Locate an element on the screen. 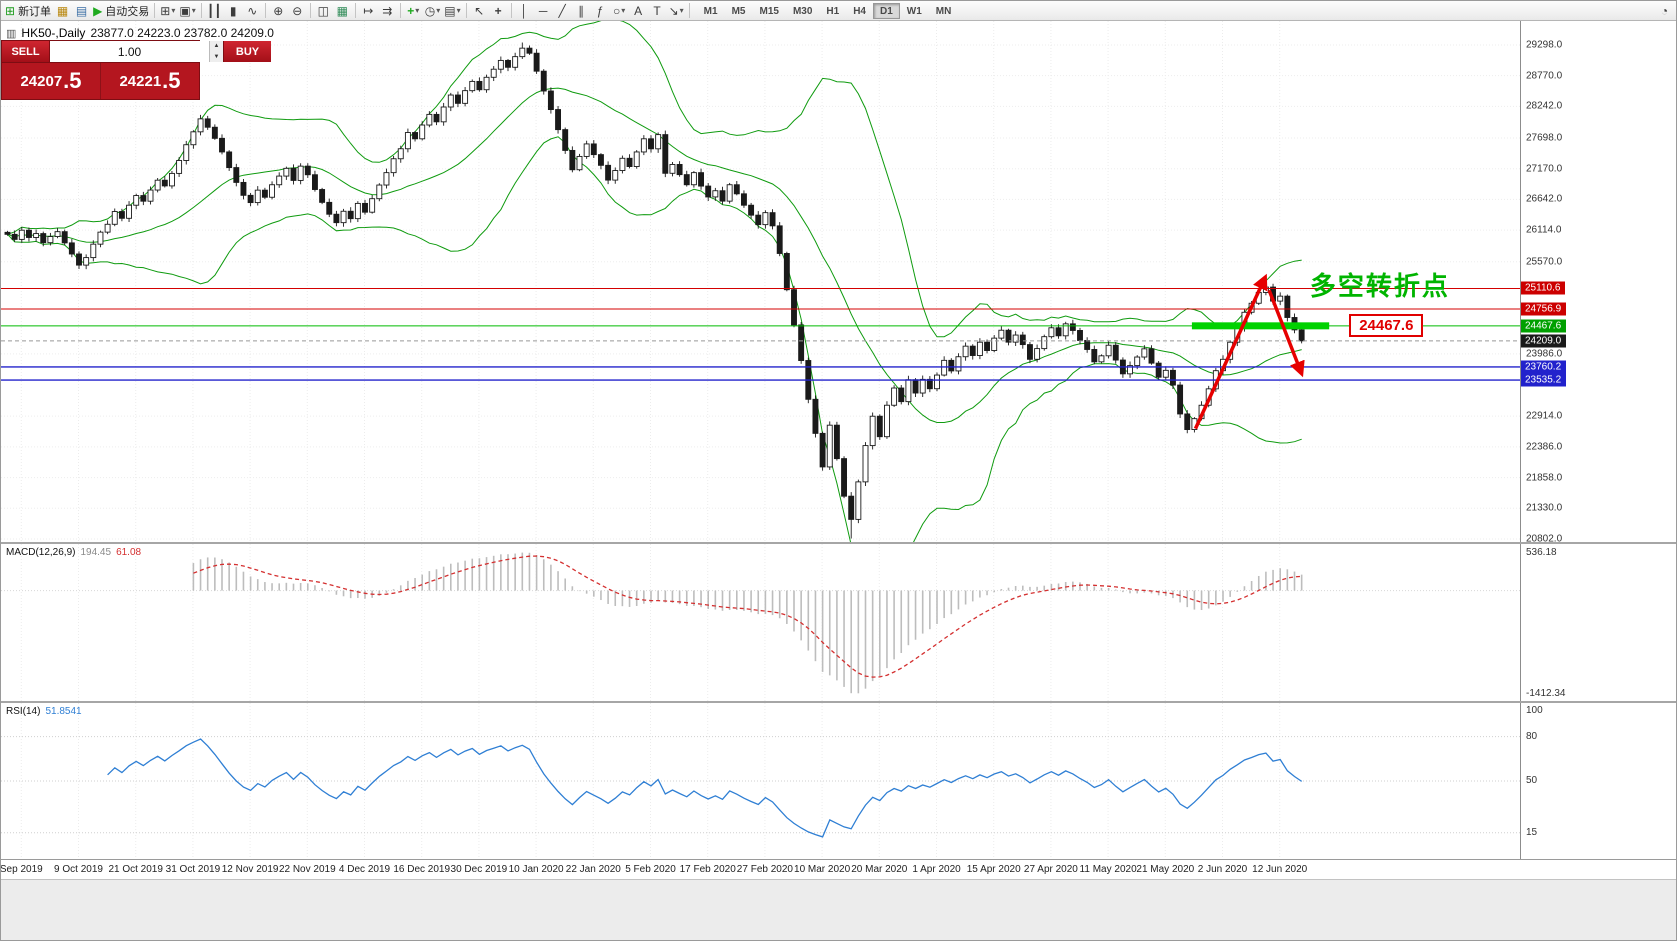 The width and height of the screenshot is (1677, 941). templates-icon: ▤ ▾ is located at coordinates (452, 11).